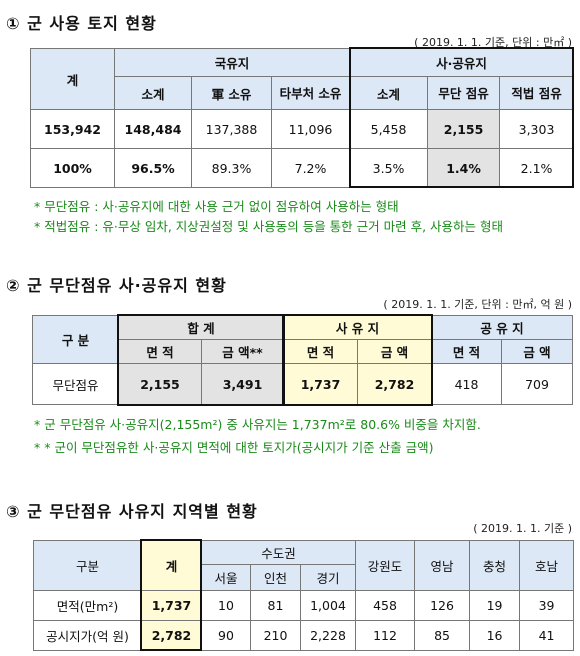  Describe the element at coordinates (442, 635) in the screenshot. I see `table-cell: 85` at that location.